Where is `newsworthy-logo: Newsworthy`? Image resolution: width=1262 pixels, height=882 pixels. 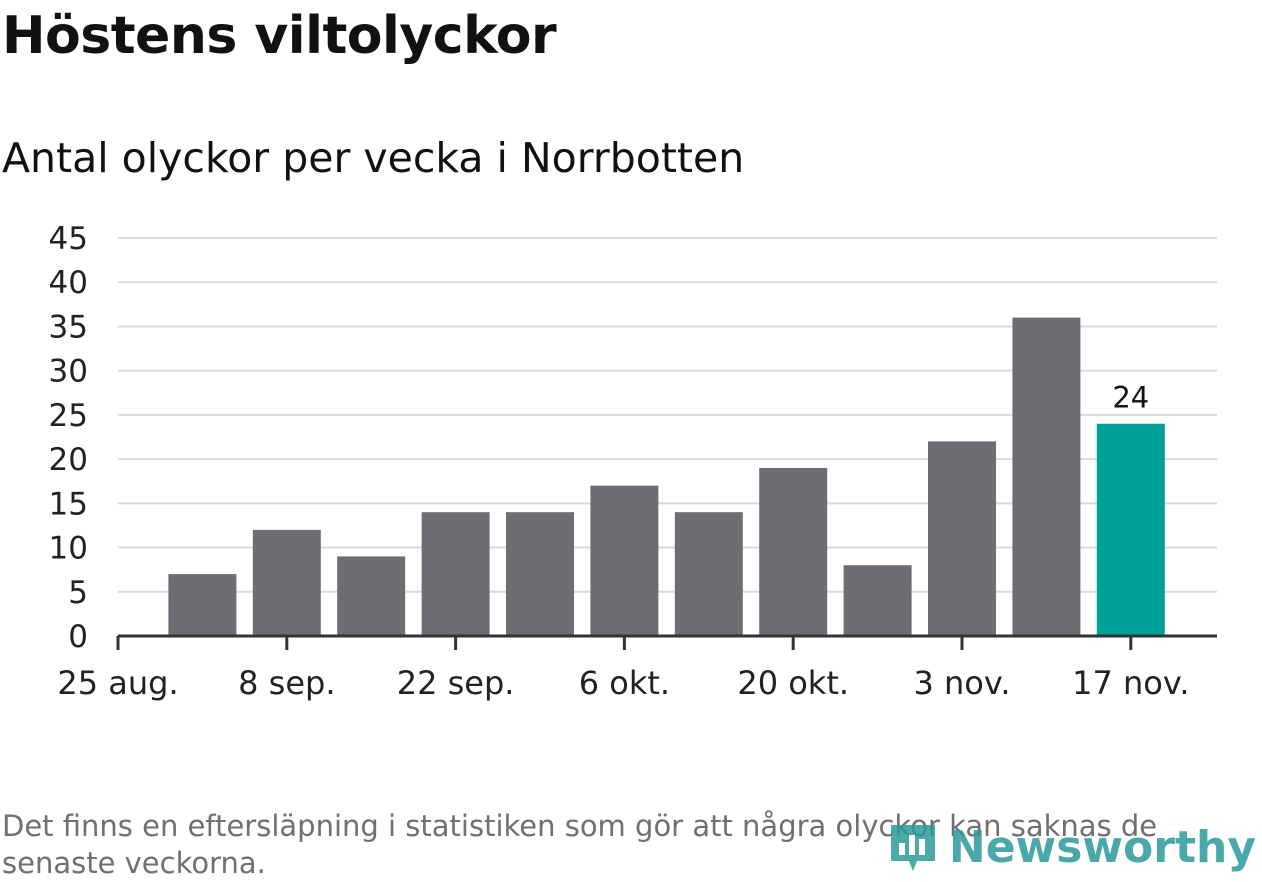
newsworthy-logo: Newsworthy is located at coordinates (1071, 847).